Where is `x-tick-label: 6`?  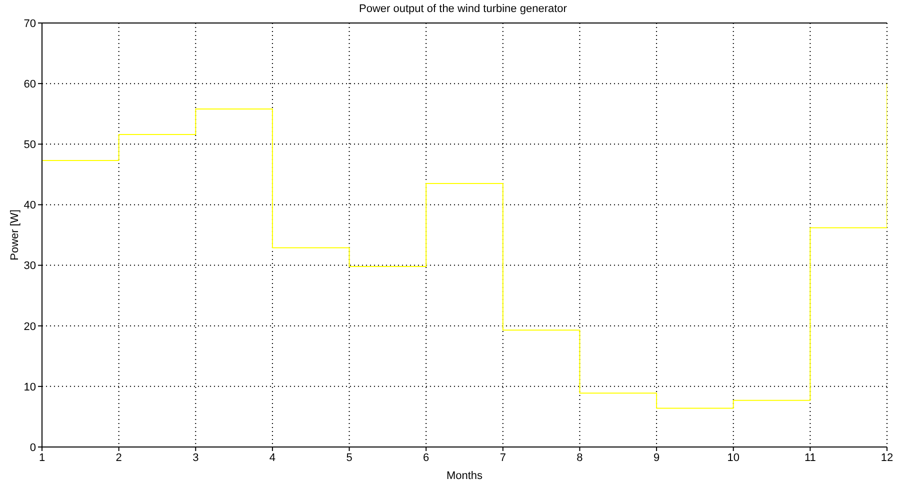
x-tick-label: 6 is located at coordinates (426, 458).